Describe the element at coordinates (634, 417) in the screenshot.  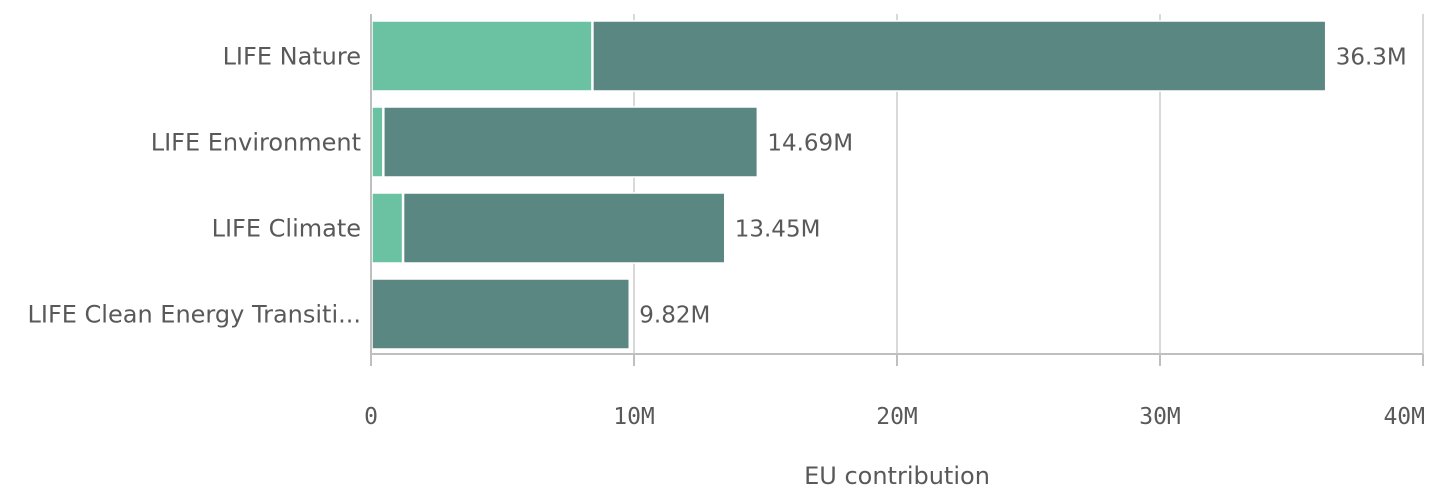
I see `x-tick-label: 10M` at that location.